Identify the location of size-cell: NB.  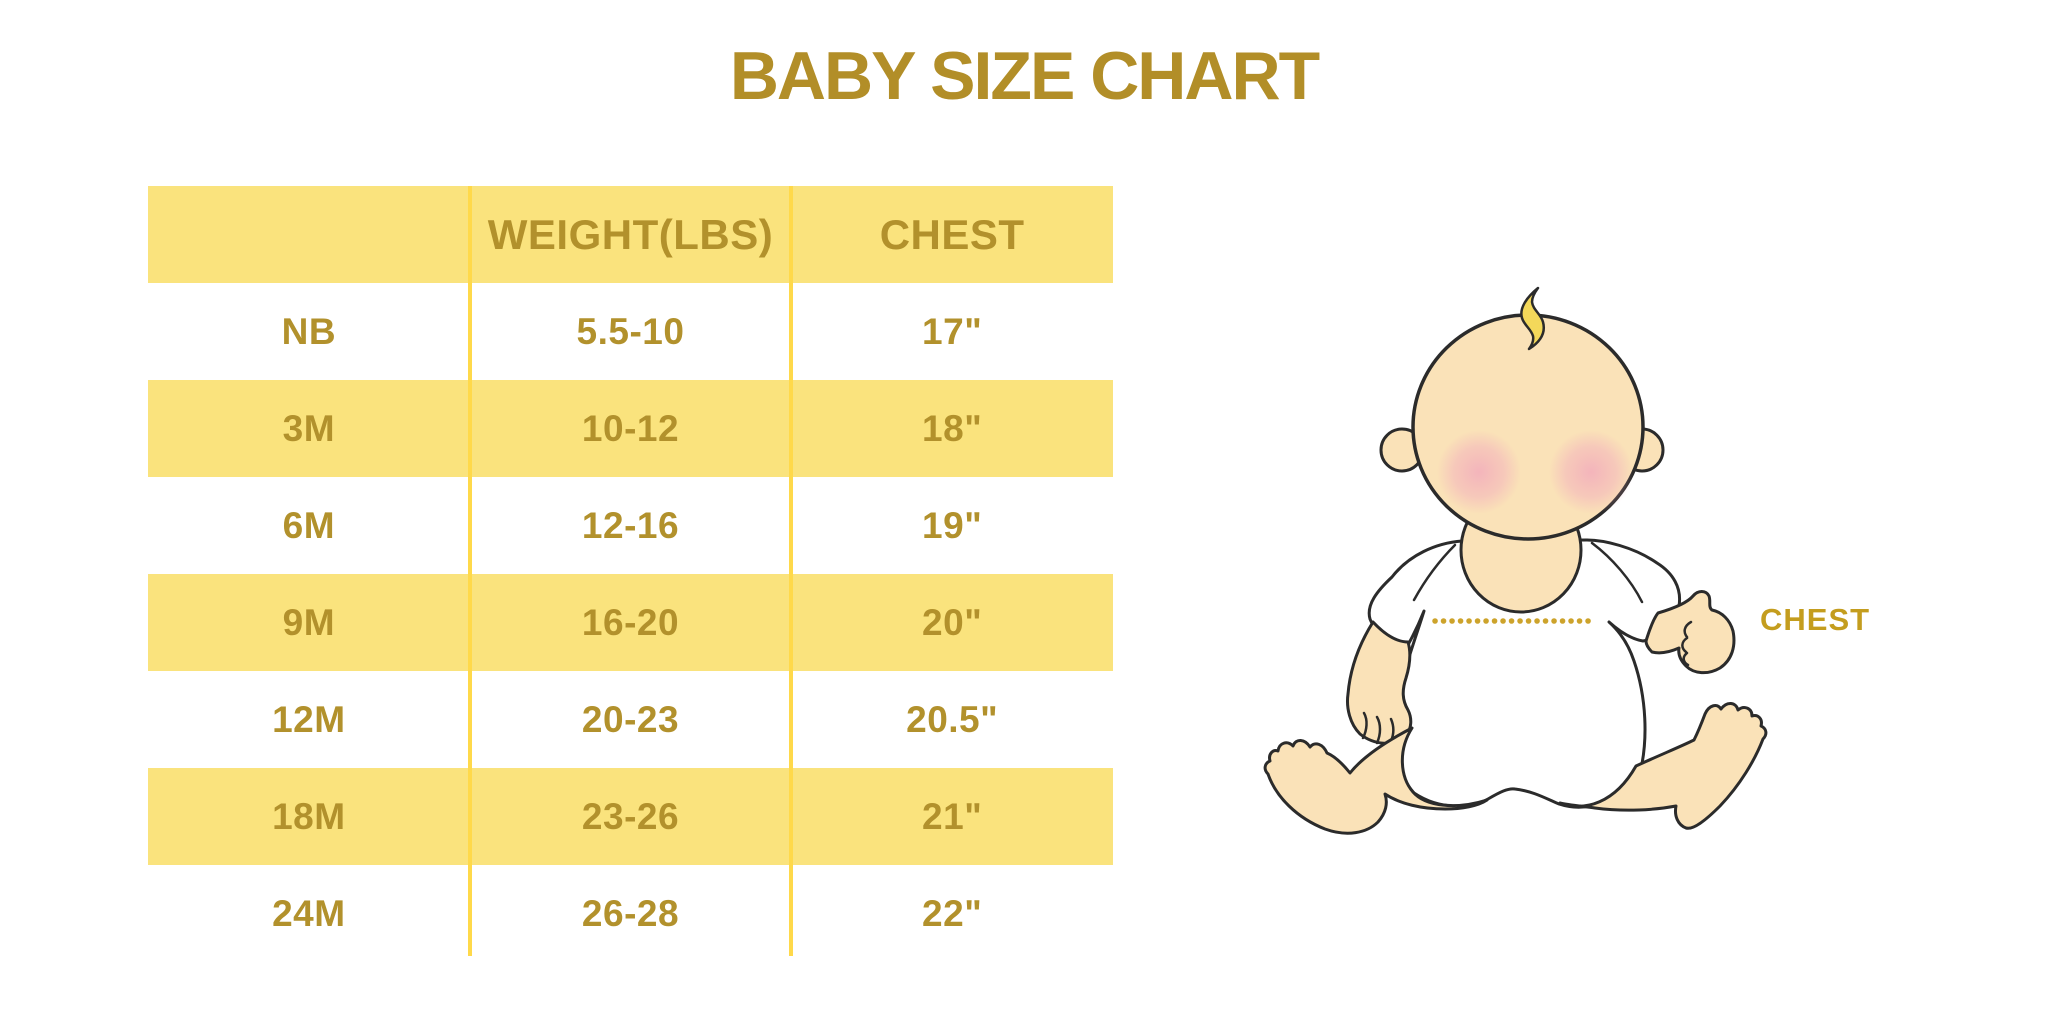
(309, 331).